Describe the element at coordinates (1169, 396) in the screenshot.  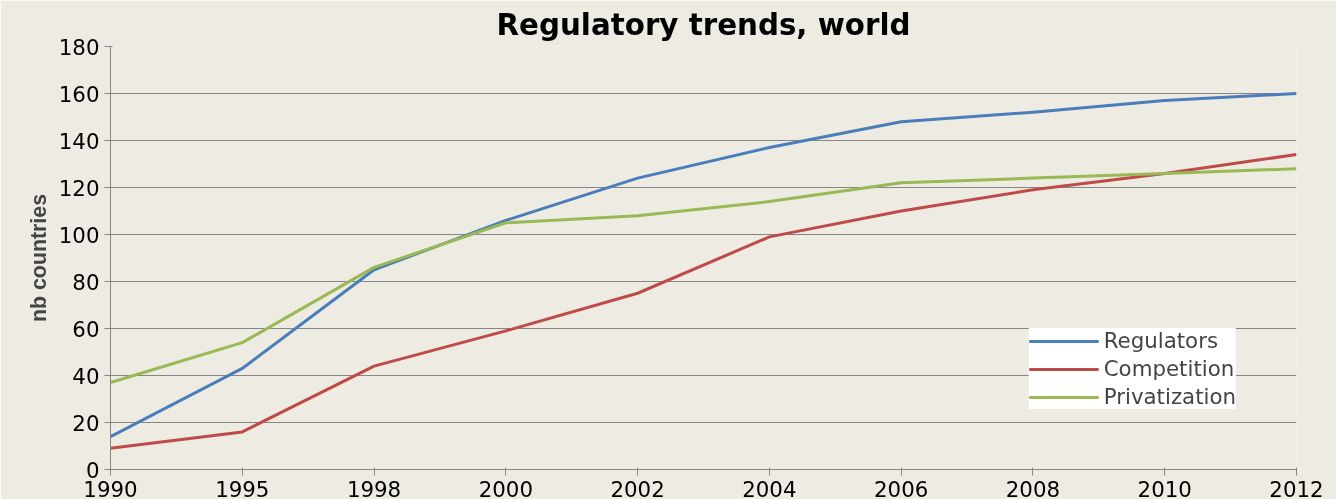
I see `legend-label: Privatization` at that location.